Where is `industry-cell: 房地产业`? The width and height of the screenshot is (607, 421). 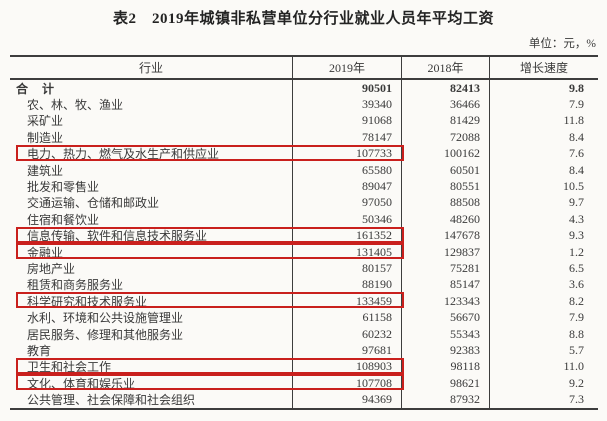
industry-cell: 房地产业 is located at coordinates (151, 268).